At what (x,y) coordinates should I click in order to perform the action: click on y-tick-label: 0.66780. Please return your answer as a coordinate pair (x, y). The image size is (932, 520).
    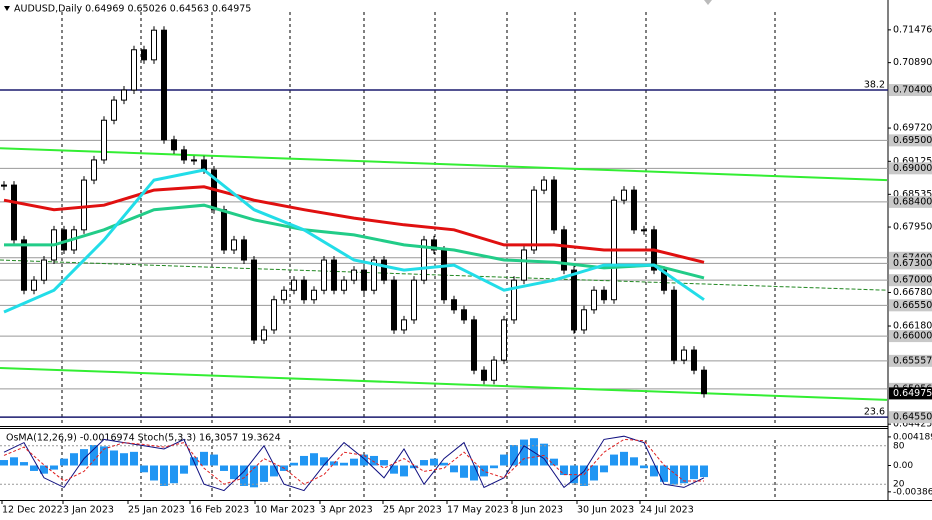
    Looking at the image, I should click on (912, 292).